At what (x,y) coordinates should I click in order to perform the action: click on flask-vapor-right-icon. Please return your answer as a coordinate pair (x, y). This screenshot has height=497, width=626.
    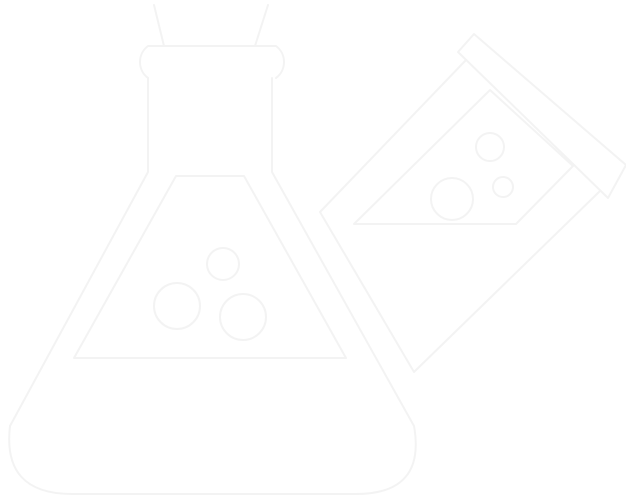
    Looking at the image, I should click on (261, 25).